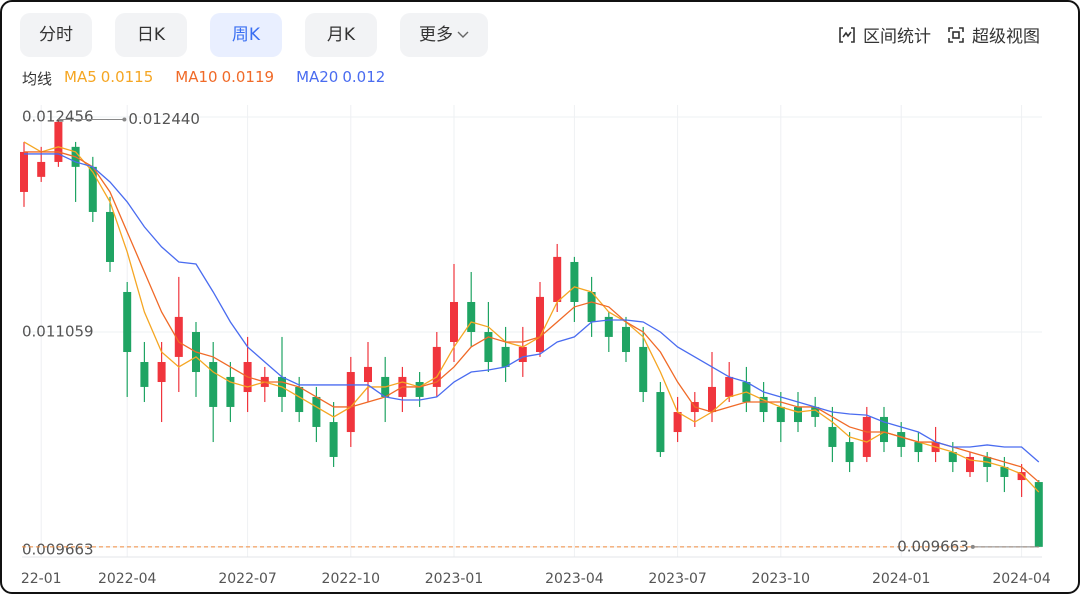  I want to click on min-label: 0.009663, so click(933, 546).